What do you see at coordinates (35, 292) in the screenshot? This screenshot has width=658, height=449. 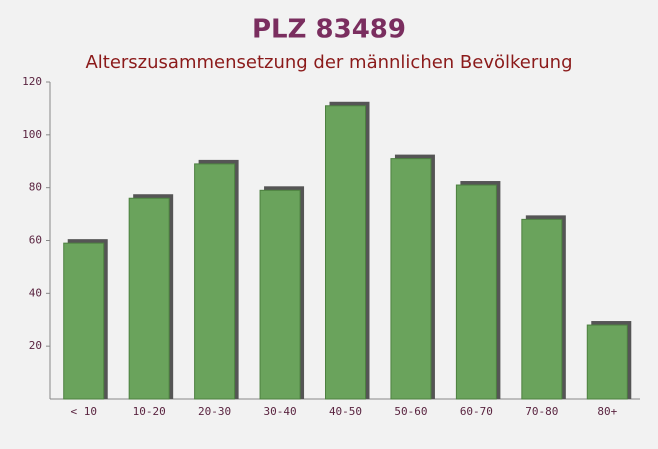 I see `y-tick-label: 40` at bounding box center [35, 292].